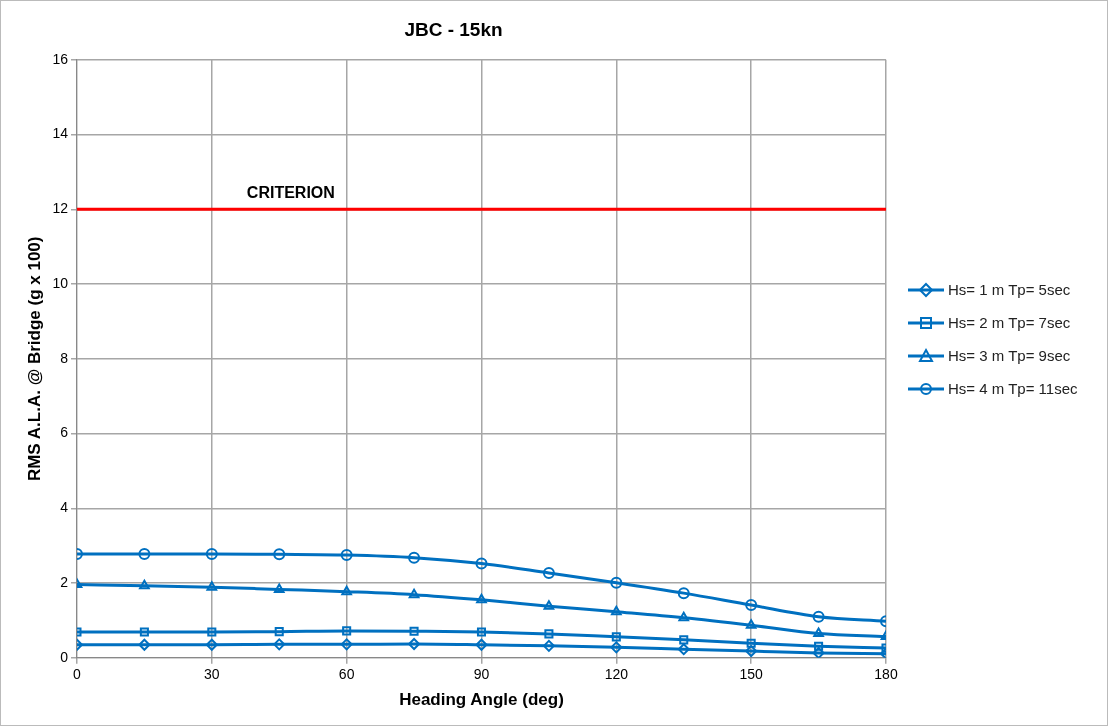 This screenshot has width=1108, height=726. What do you see at coordinates (1013, 388) in the screenshot?
I see `legend-label: Hs= 4 m Tp= 11sec` at bounding box center [1013, 388].